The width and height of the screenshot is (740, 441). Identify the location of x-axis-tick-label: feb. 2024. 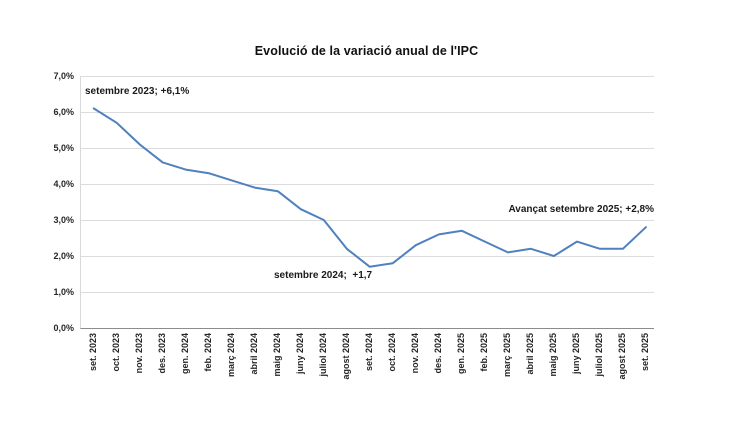
(207, 352).